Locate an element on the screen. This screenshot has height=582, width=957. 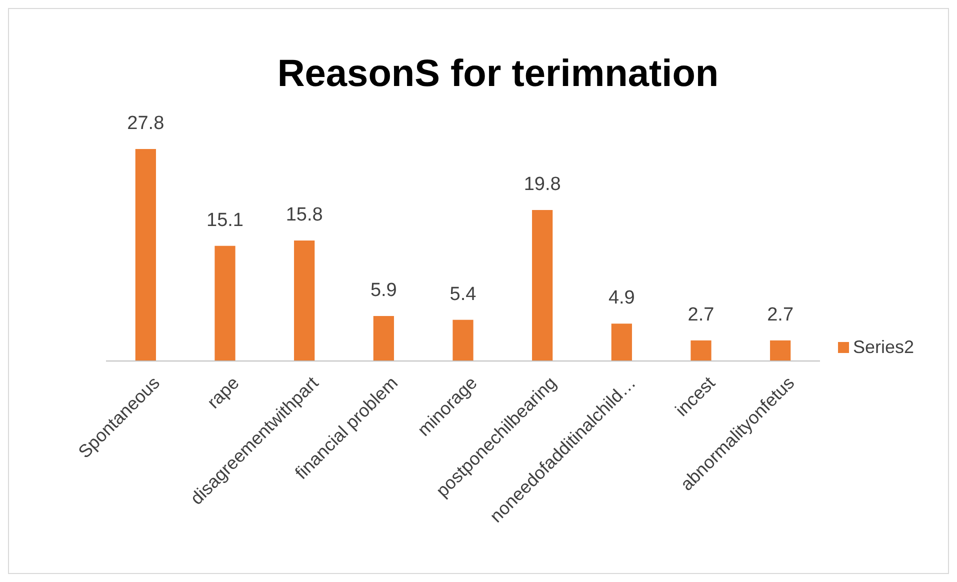
data-label: 5.4 is located at coordinates (463, 294).